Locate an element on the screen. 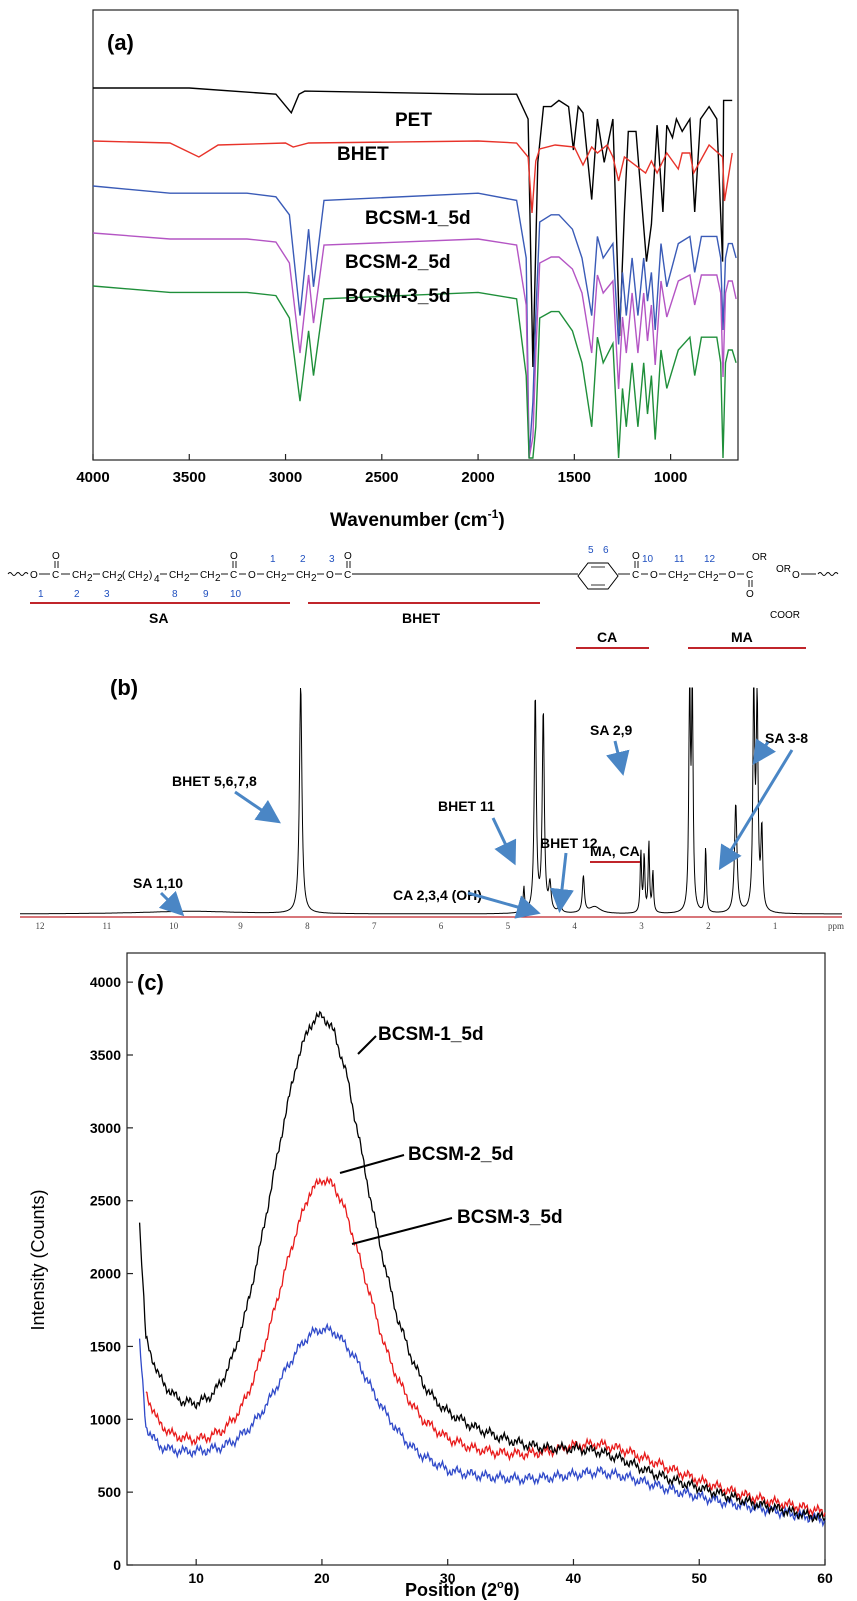 The image size is (857, 1601). annot-ma-ca: MA, CA is located at coordinates (615, 851).